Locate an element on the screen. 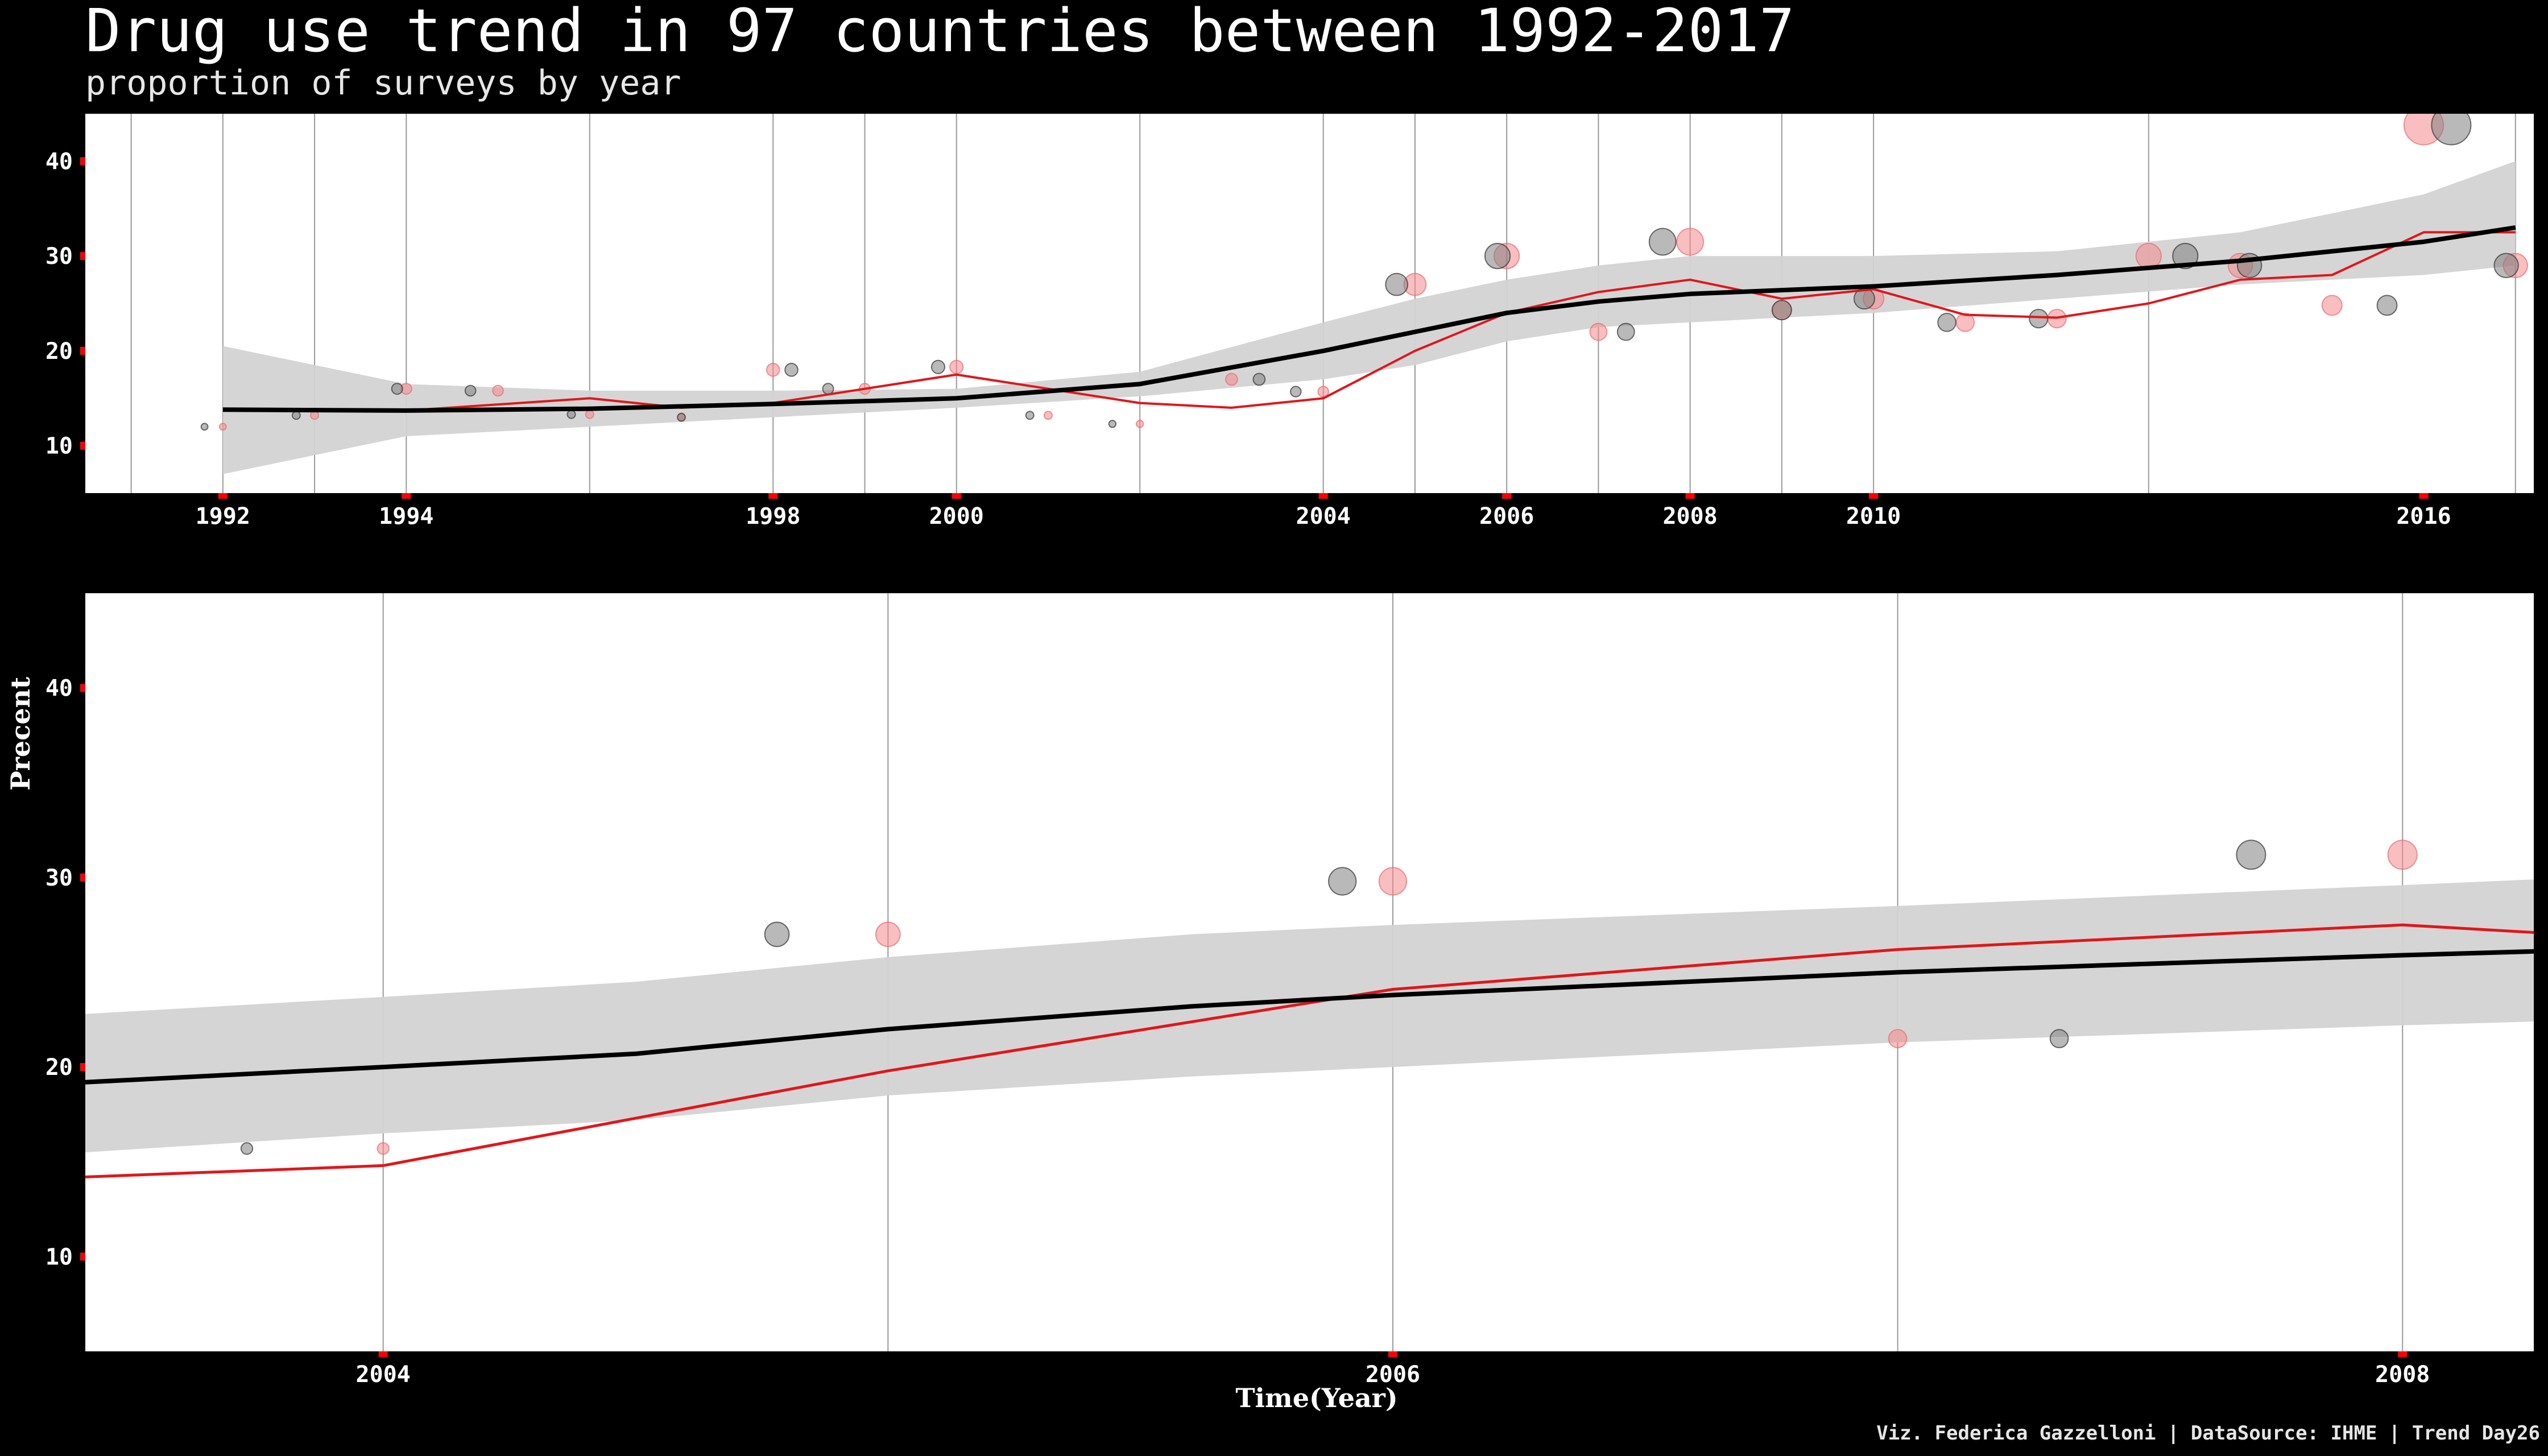 This screenshot has height=1456, width=2548. zoom-y-tick-label: 40 is located at coordinates (59, 689).